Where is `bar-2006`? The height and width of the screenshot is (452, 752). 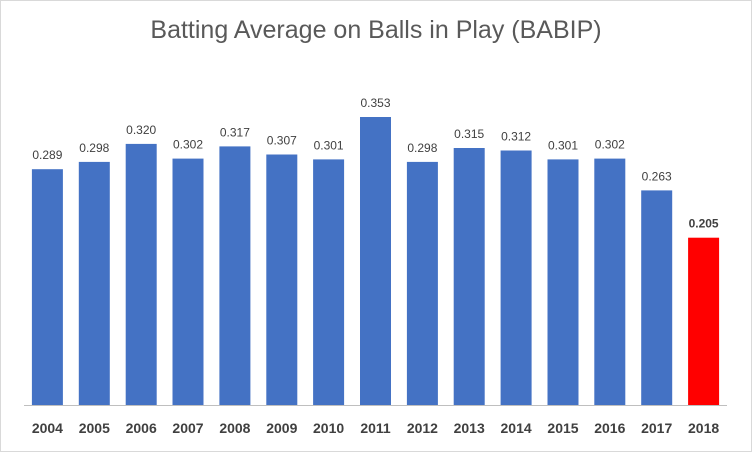
bar-2006 is located at coordinates (141, 274).